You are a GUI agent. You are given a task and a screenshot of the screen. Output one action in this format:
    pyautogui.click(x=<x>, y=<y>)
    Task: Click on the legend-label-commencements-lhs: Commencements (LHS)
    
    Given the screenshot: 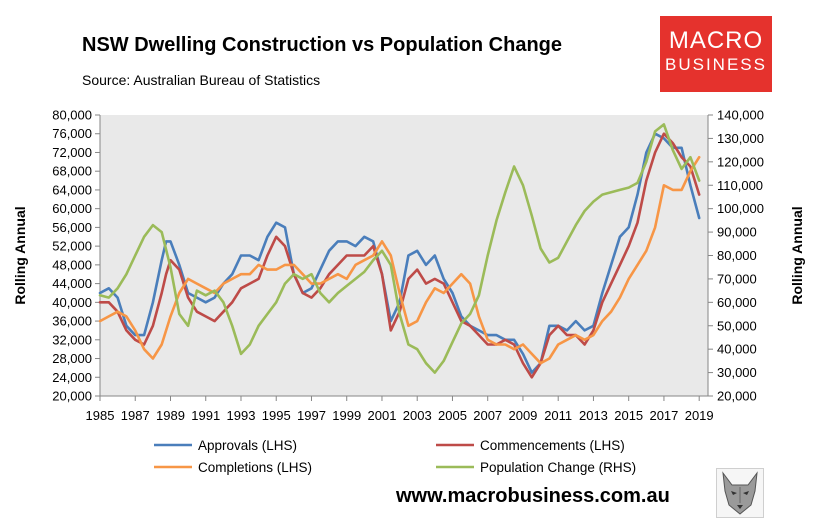 What is the action you would take?
    pyautogui.click(x=552, y=445)
    